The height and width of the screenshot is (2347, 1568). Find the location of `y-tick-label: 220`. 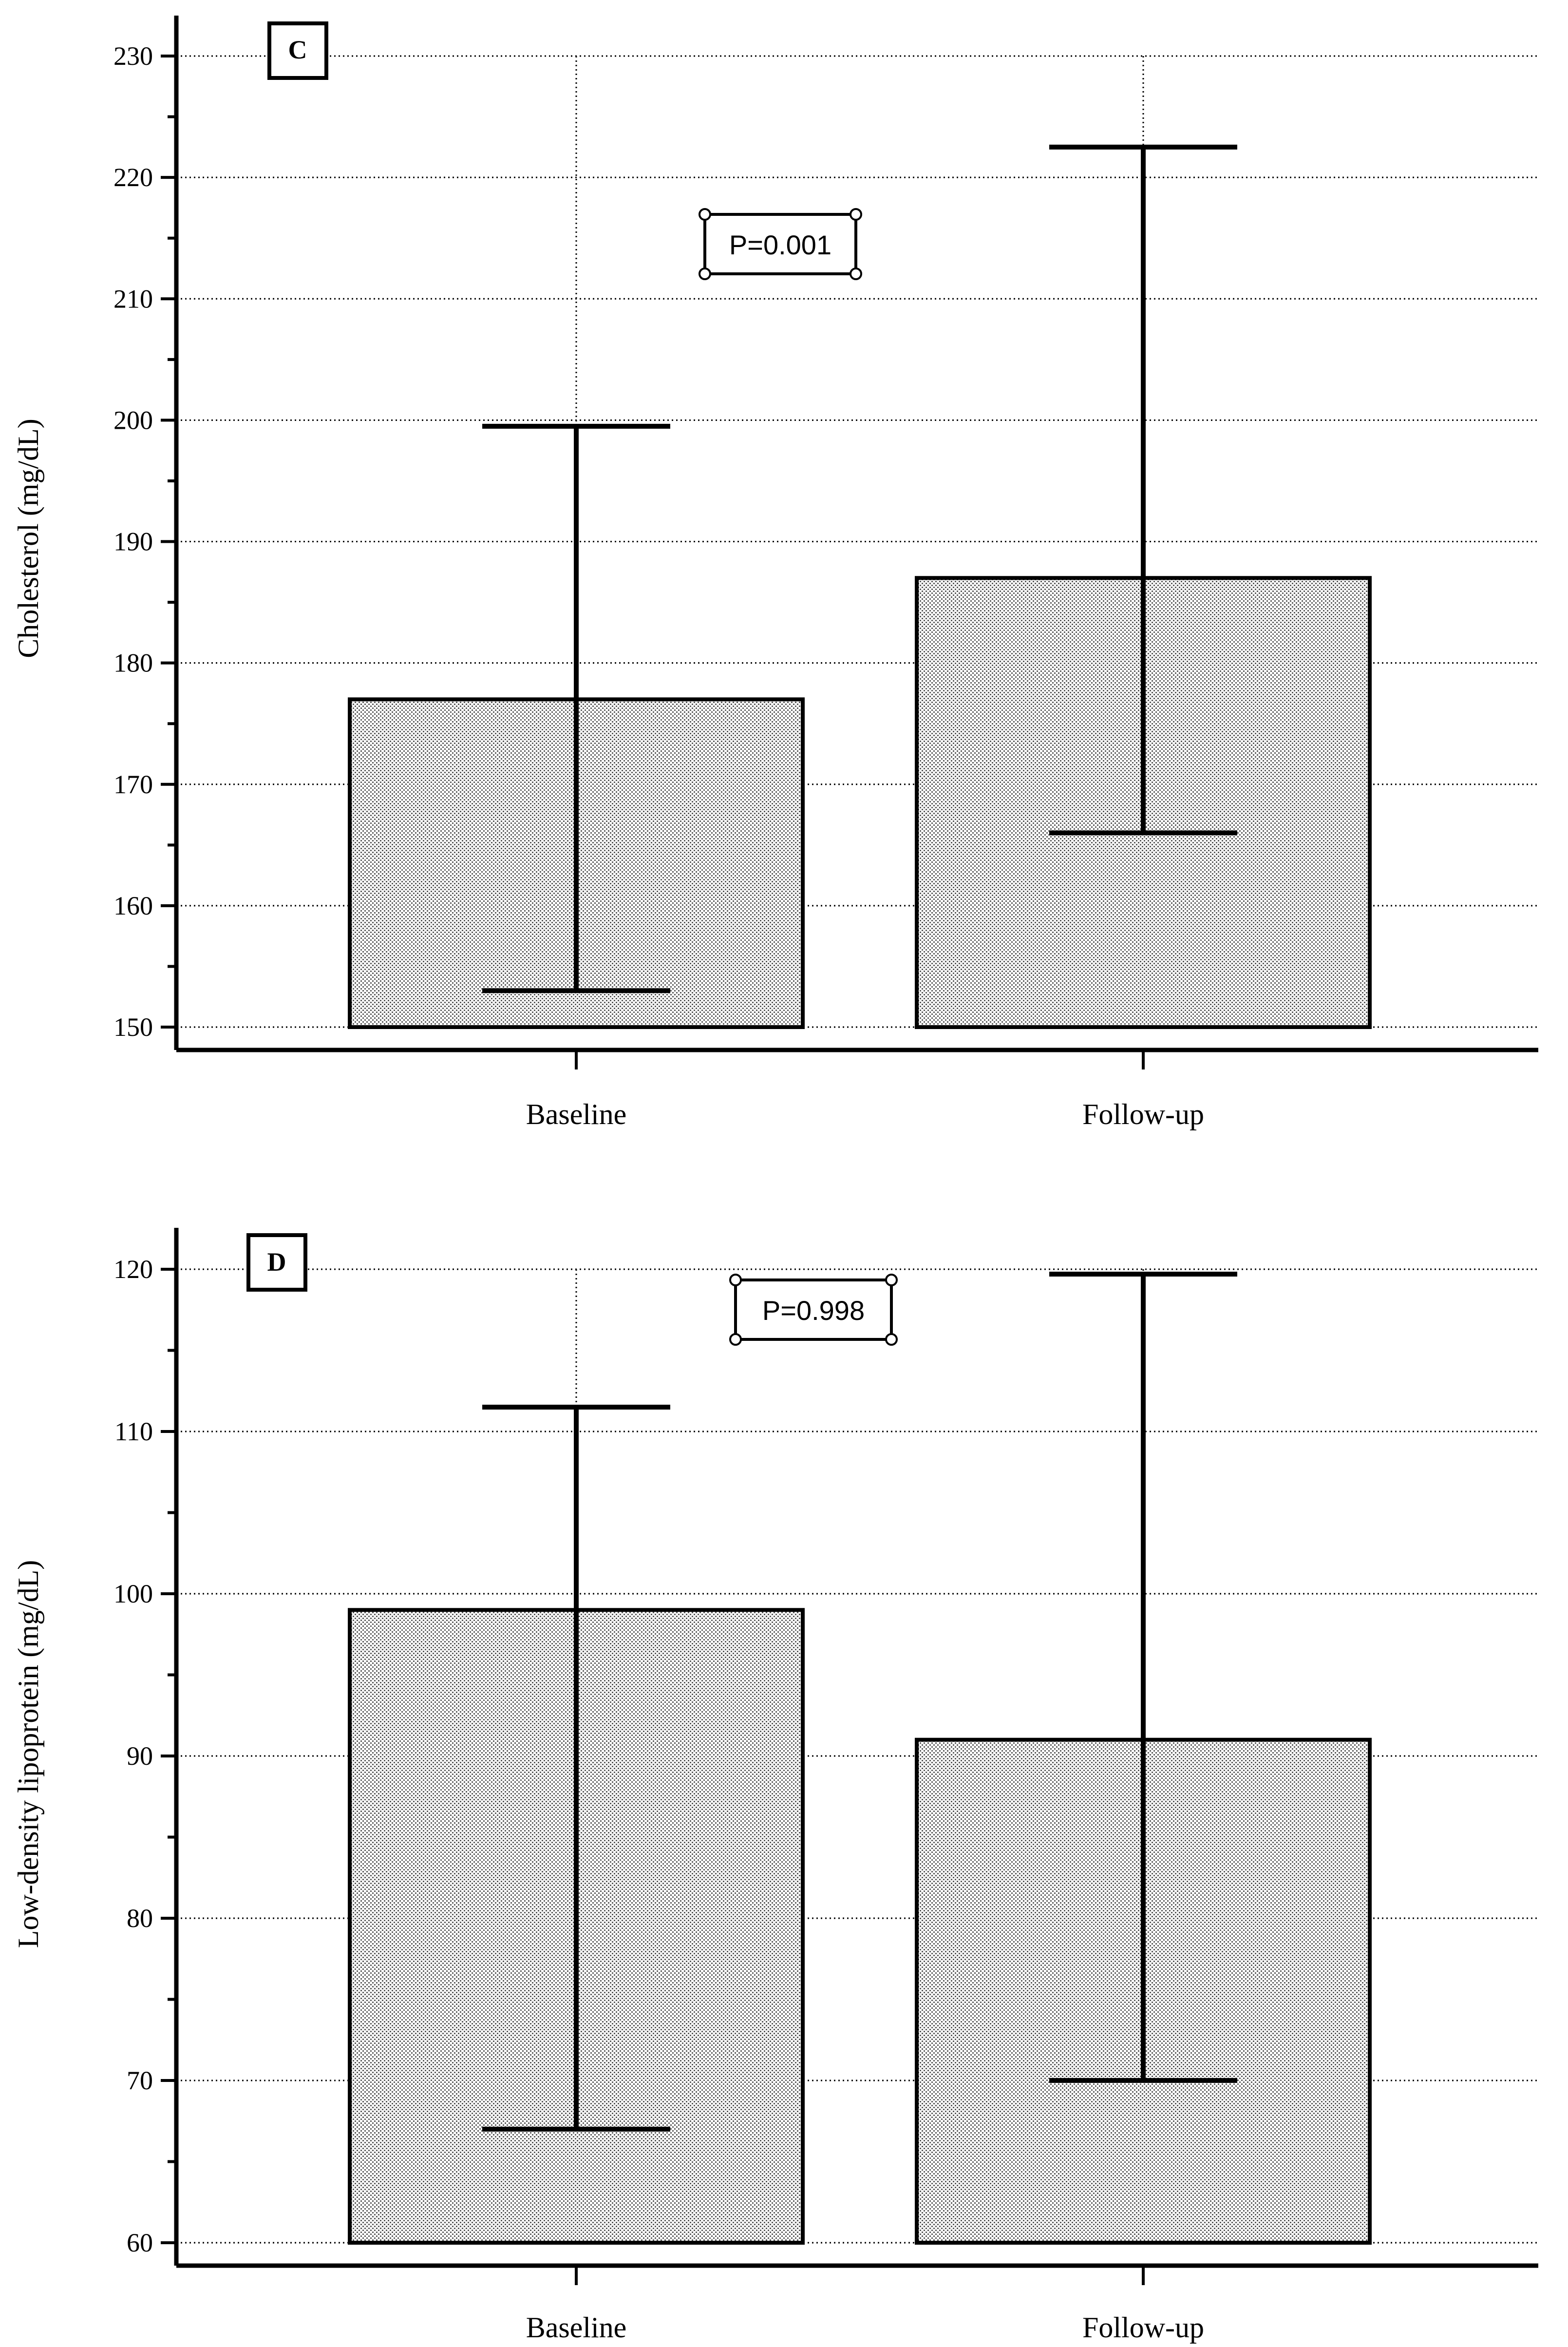

y-tick-label: 220 is located at coordinates (133, 178).